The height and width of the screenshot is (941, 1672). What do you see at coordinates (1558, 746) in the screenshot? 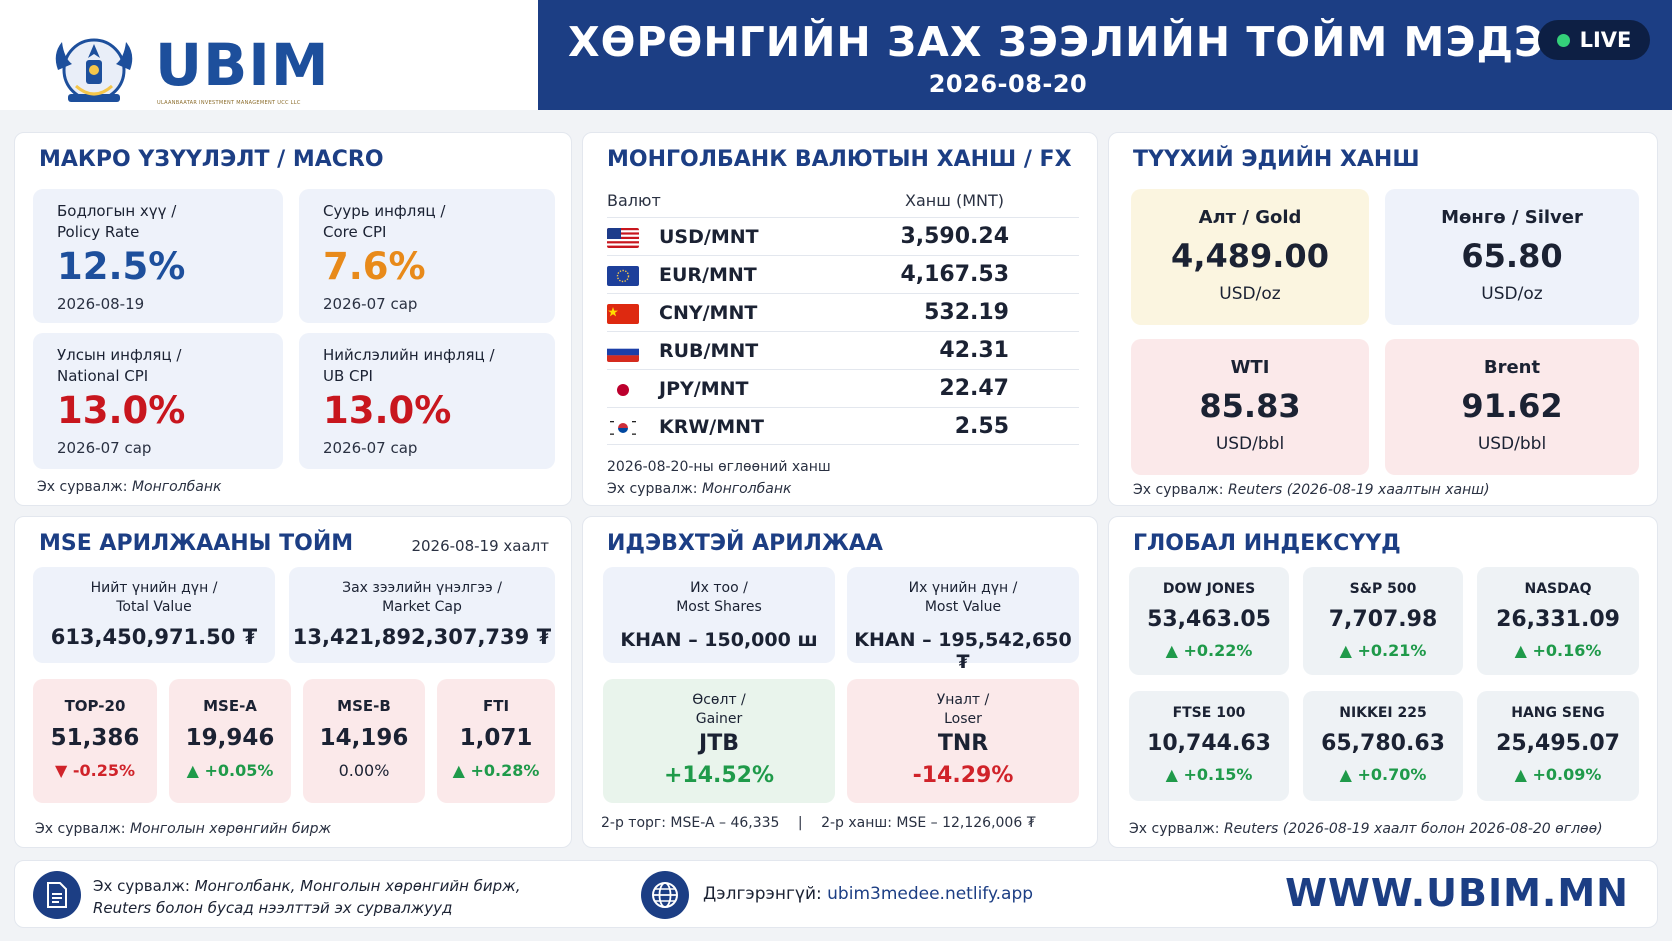
I see `global-index-card: HANG SENG 25,495.07 ▲ +0.09%` at bounding box center [1558, 746].